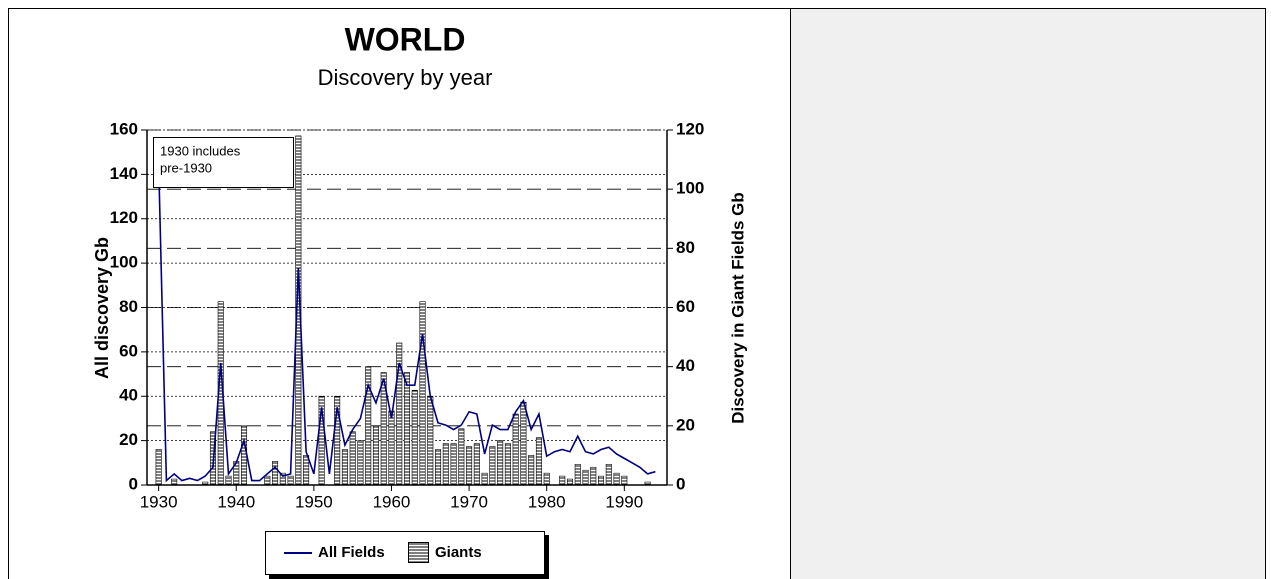 The width and height of the screenshot is (1271, 579). Describe the element at coordinates (624, 501) in the screenshot. I see `x-tick-label: 1990` at that location.